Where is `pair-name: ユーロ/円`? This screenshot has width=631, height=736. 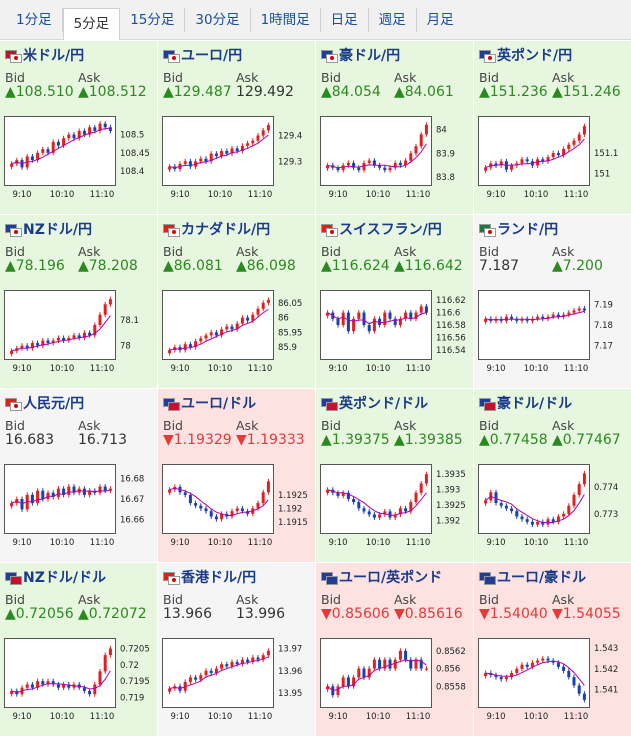 pair-name: ユーロ/円 is located at coordinates (212, 56).